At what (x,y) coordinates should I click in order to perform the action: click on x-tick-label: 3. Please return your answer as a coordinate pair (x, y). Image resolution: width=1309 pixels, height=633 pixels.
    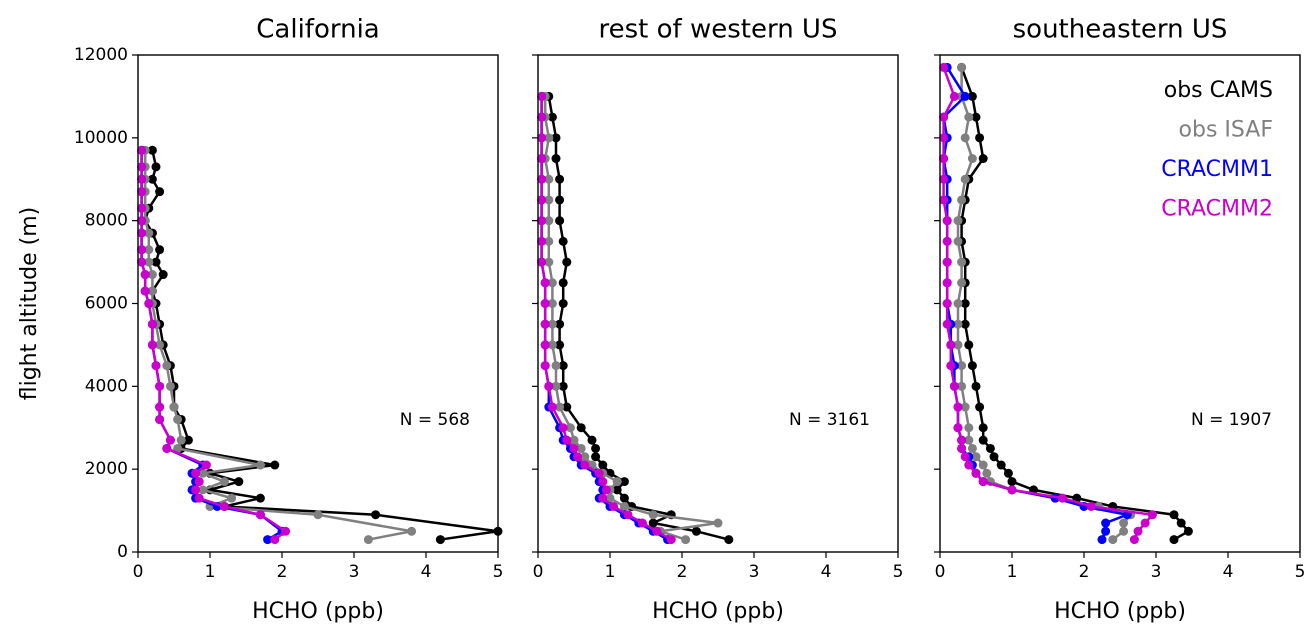
    Looking at the image, I should click on (754, 572).